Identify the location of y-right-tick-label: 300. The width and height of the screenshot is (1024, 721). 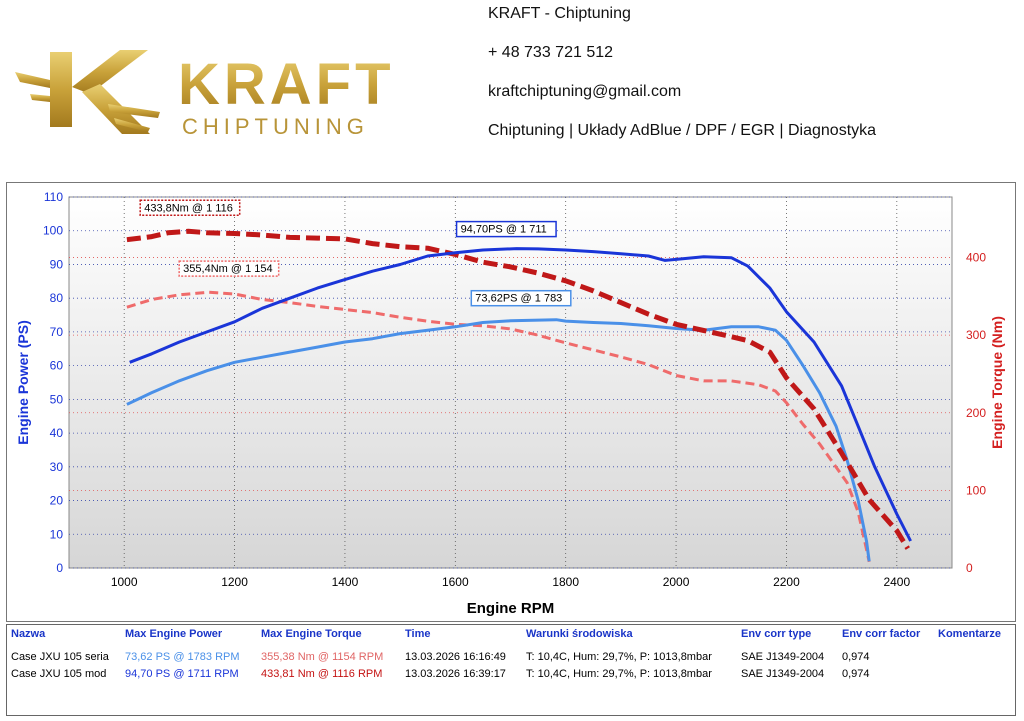
(976, 335).